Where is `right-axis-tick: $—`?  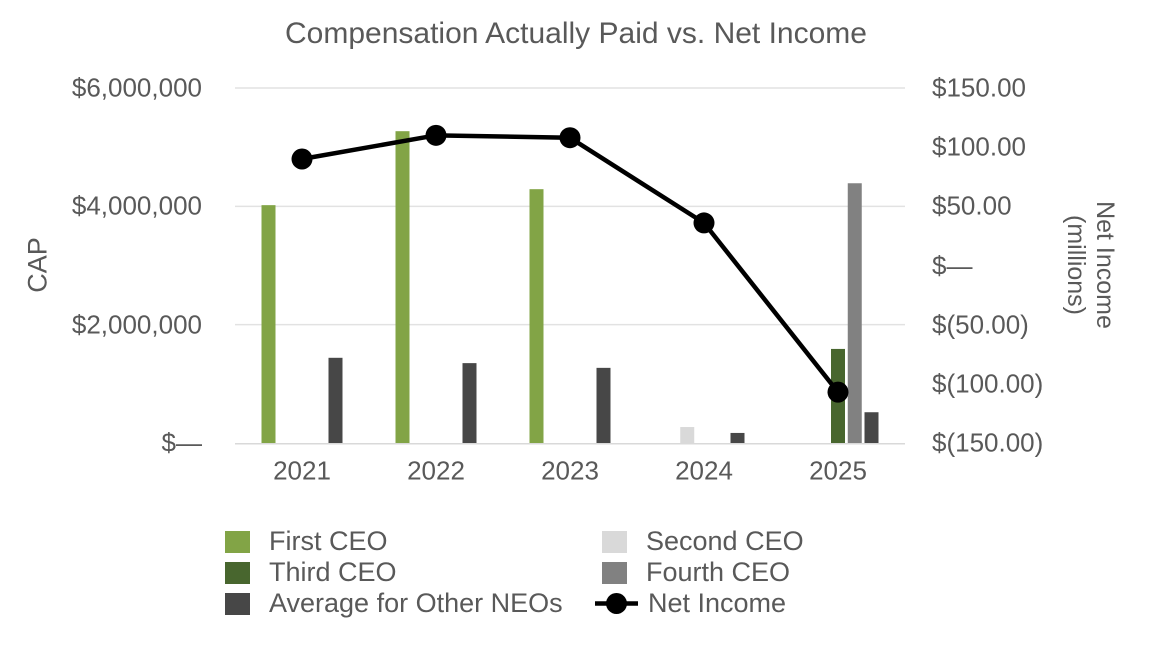
right-axis-tick: $— is located at coordinates (952, 265).